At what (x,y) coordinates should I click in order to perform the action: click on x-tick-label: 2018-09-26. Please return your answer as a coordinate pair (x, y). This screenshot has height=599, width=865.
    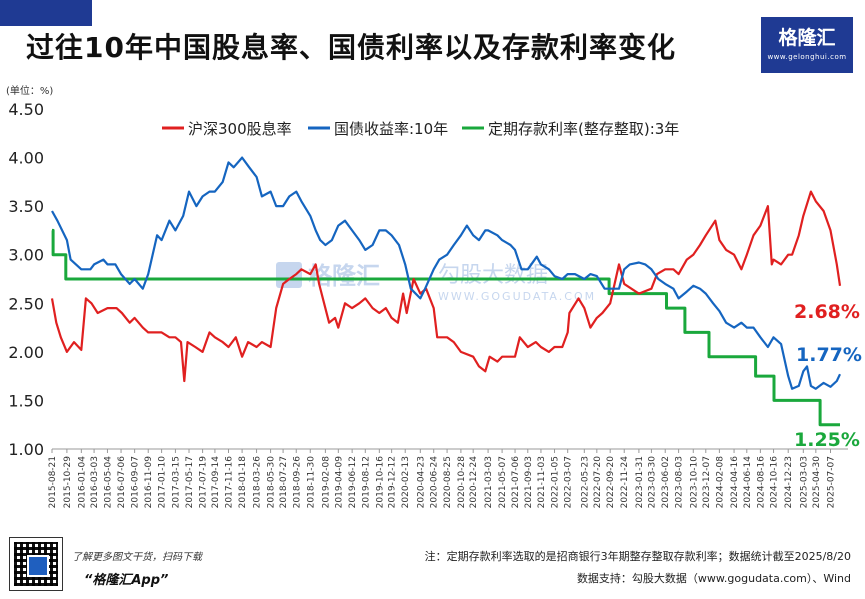
    Looking at the image, I should click on (297, 482).